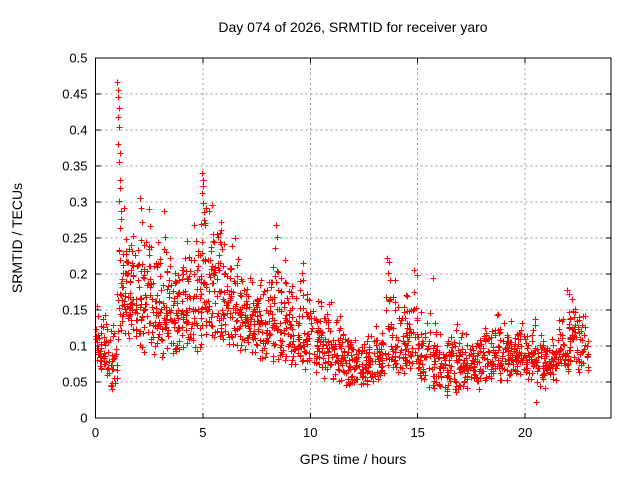  Describe the element at coordinates (17, 238) in the screenshot. I see `y-axis-label: SRMTID / TECUs` at that location.